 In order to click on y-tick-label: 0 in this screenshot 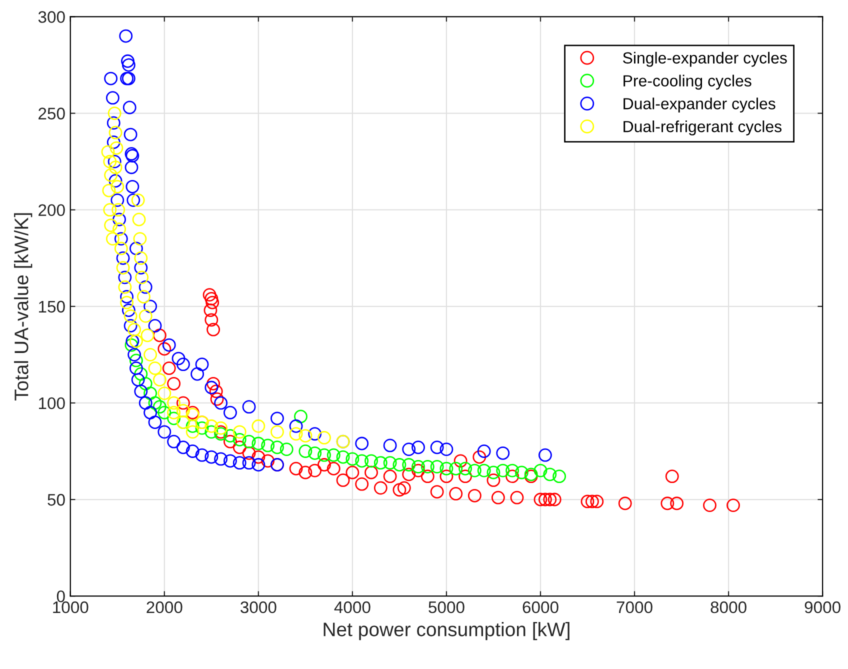, I will do `click(60, 596)`.